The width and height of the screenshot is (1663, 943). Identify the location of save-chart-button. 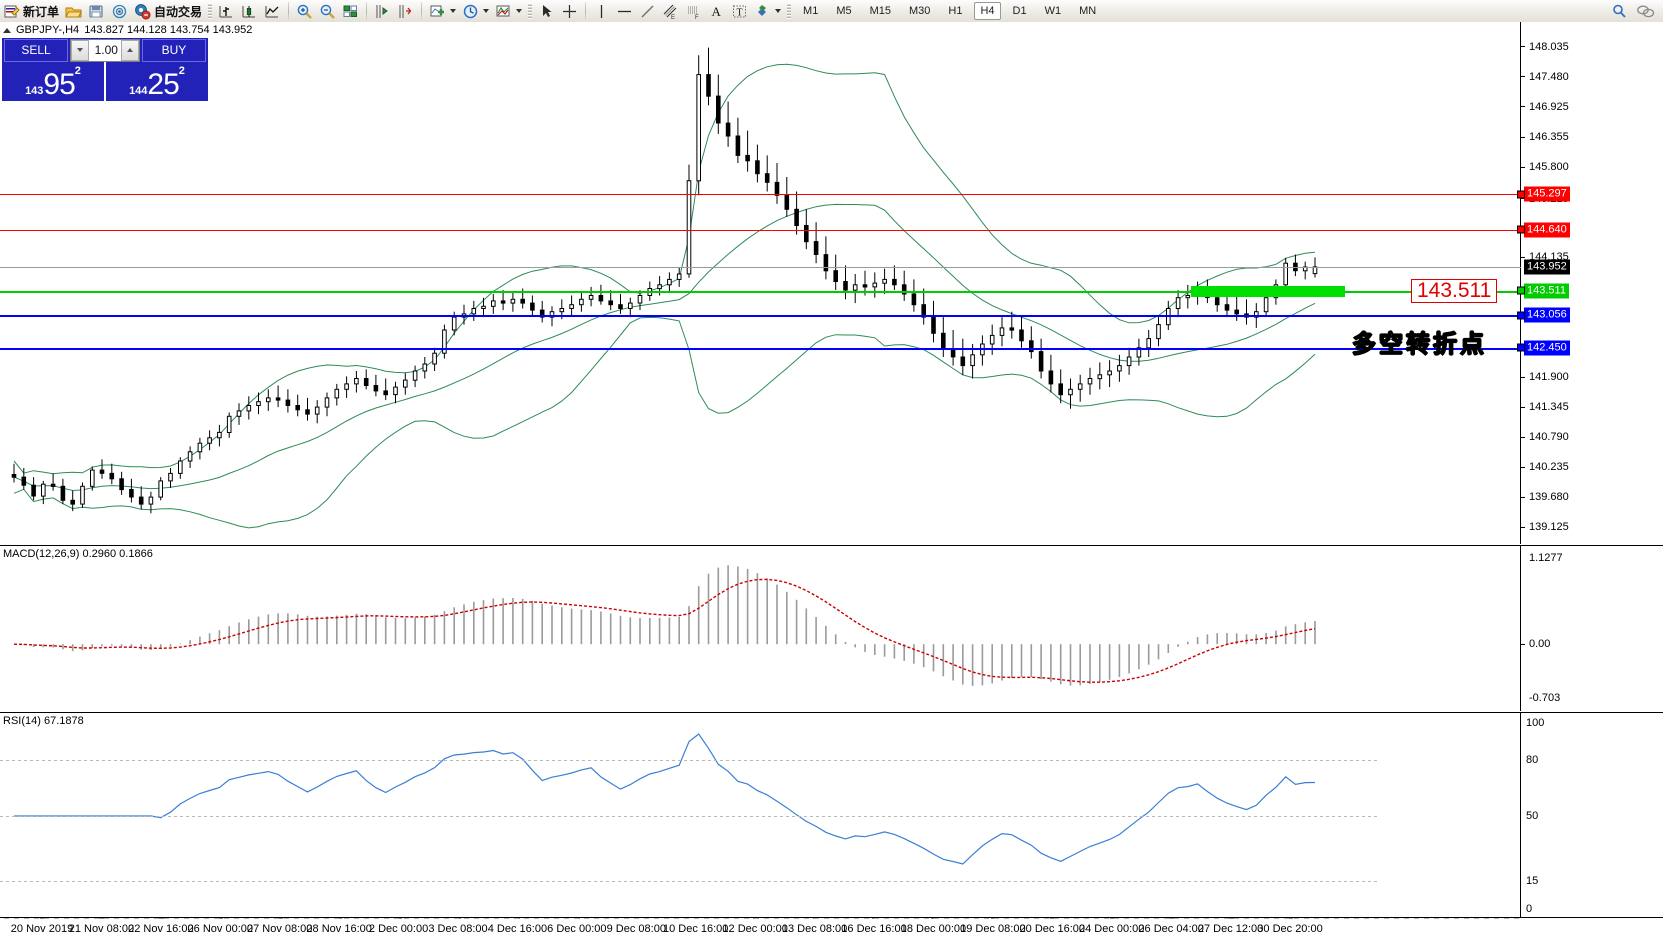
(96, 11).